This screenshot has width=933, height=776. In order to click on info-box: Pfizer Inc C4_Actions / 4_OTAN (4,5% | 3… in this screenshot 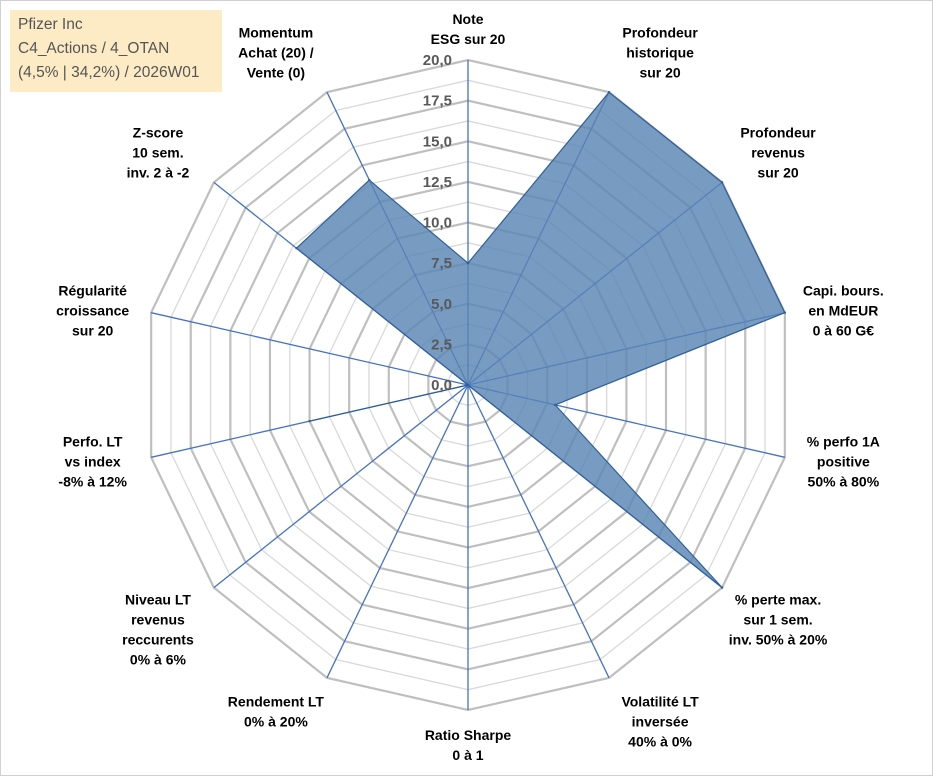, I will do `click(116, 51)`.